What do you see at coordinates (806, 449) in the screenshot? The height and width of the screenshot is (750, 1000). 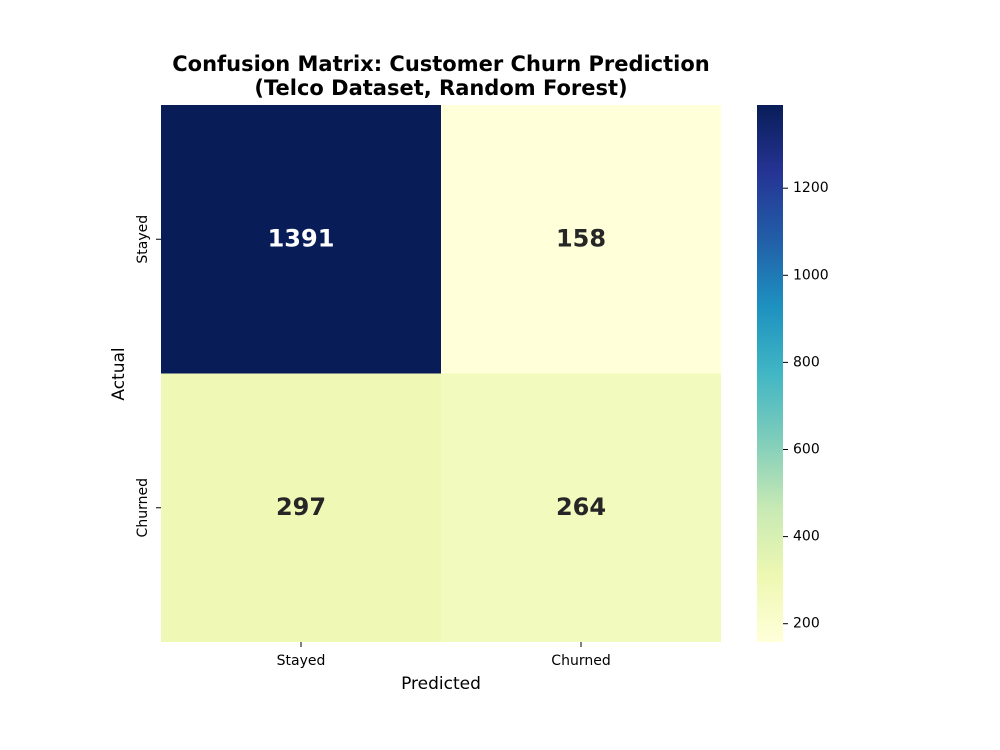 I see `colorbar-tick-label: 600` at bounding box center [806, 449].